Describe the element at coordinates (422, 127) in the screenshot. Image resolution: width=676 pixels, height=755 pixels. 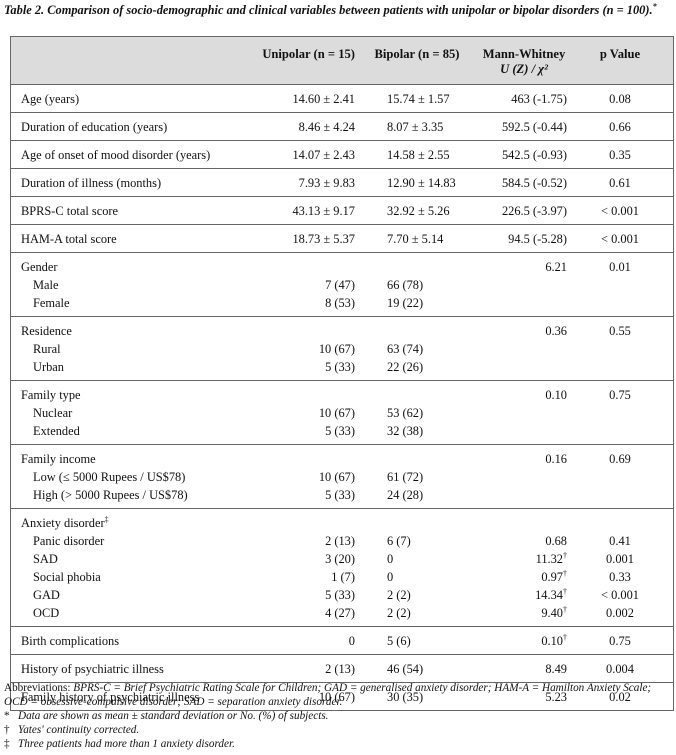
I see `cell-bipolar: 8.07 ± 3.35` at that location.